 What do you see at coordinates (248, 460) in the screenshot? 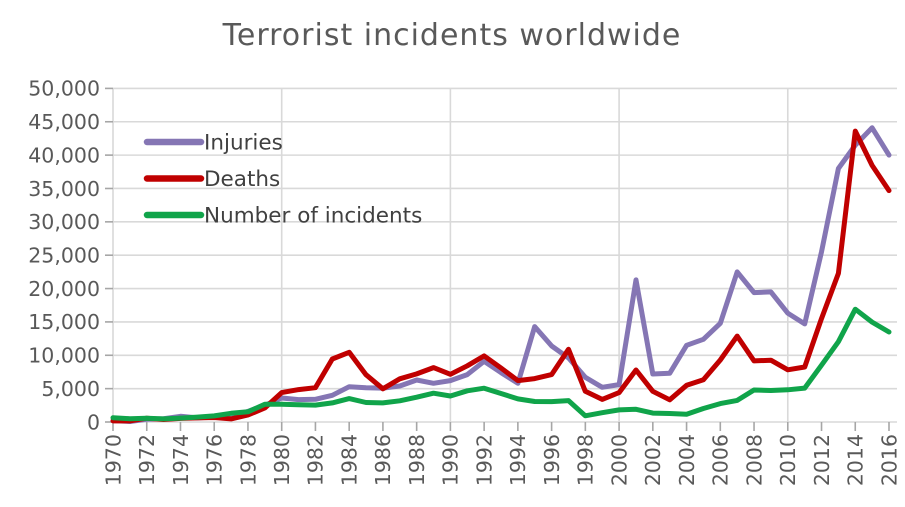
I see `x-tick-label: 1978` at bounding box center [248, 460].